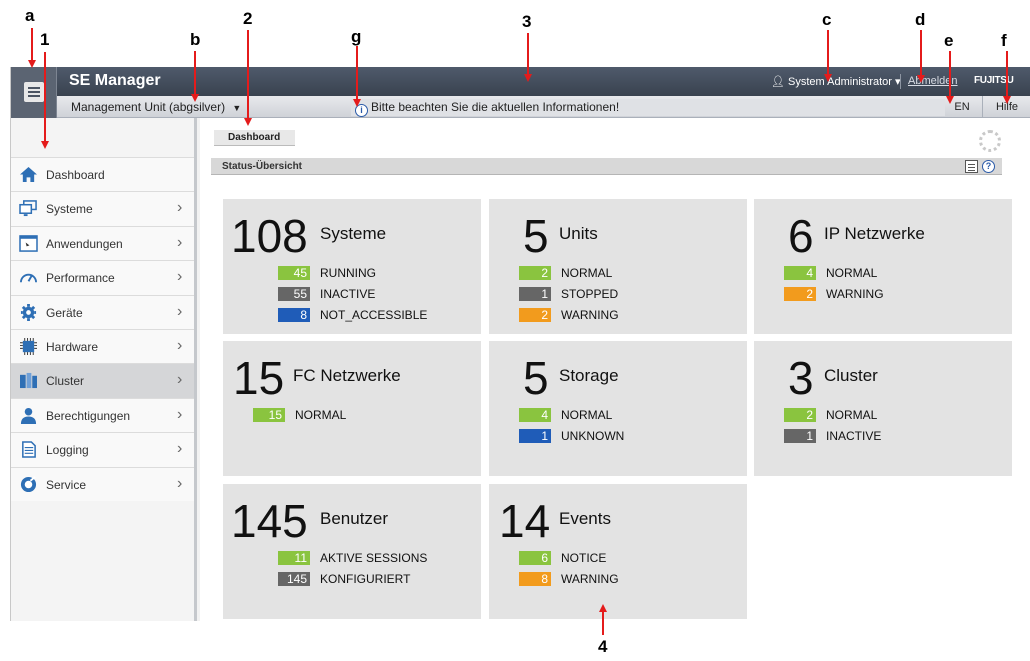 This screenshot has height=661, width=1030. I want to click on language-switch: EN, so click(962, 107).